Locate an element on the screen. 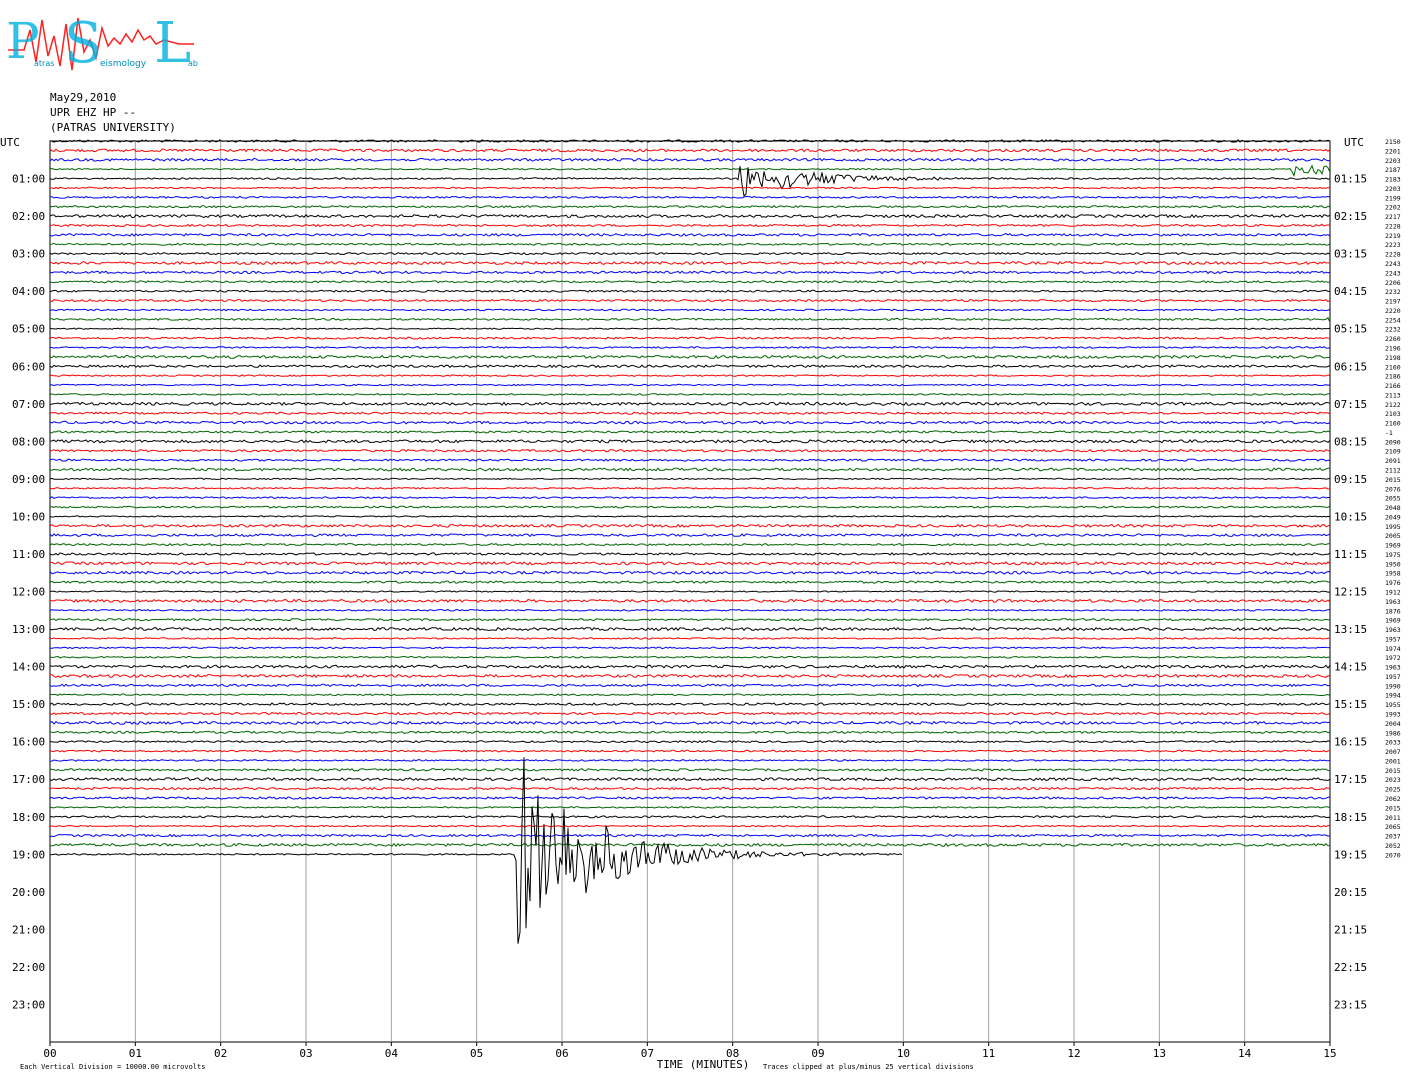 Image resolution: width=1410 pixels, height=1080 pixels. trace-offset-label: 2113 is located at coordinates (1393, 395).